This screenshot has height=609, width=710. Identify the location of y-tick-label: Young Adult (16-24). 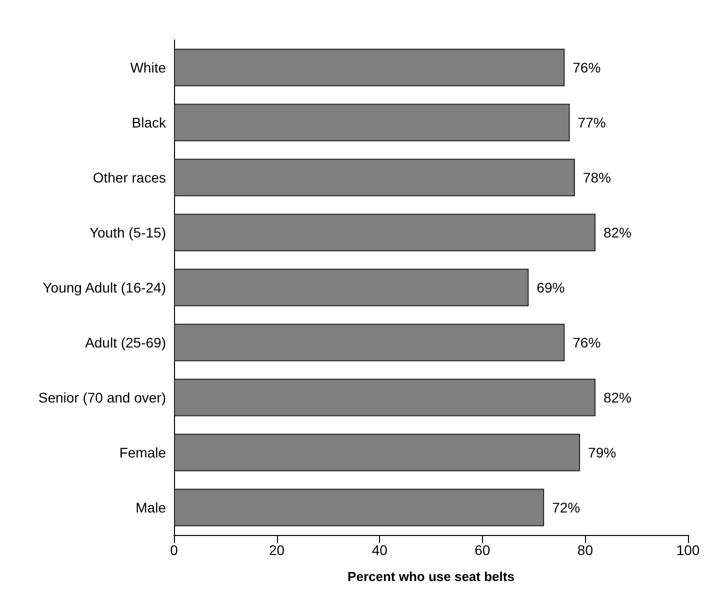
(104, 288).